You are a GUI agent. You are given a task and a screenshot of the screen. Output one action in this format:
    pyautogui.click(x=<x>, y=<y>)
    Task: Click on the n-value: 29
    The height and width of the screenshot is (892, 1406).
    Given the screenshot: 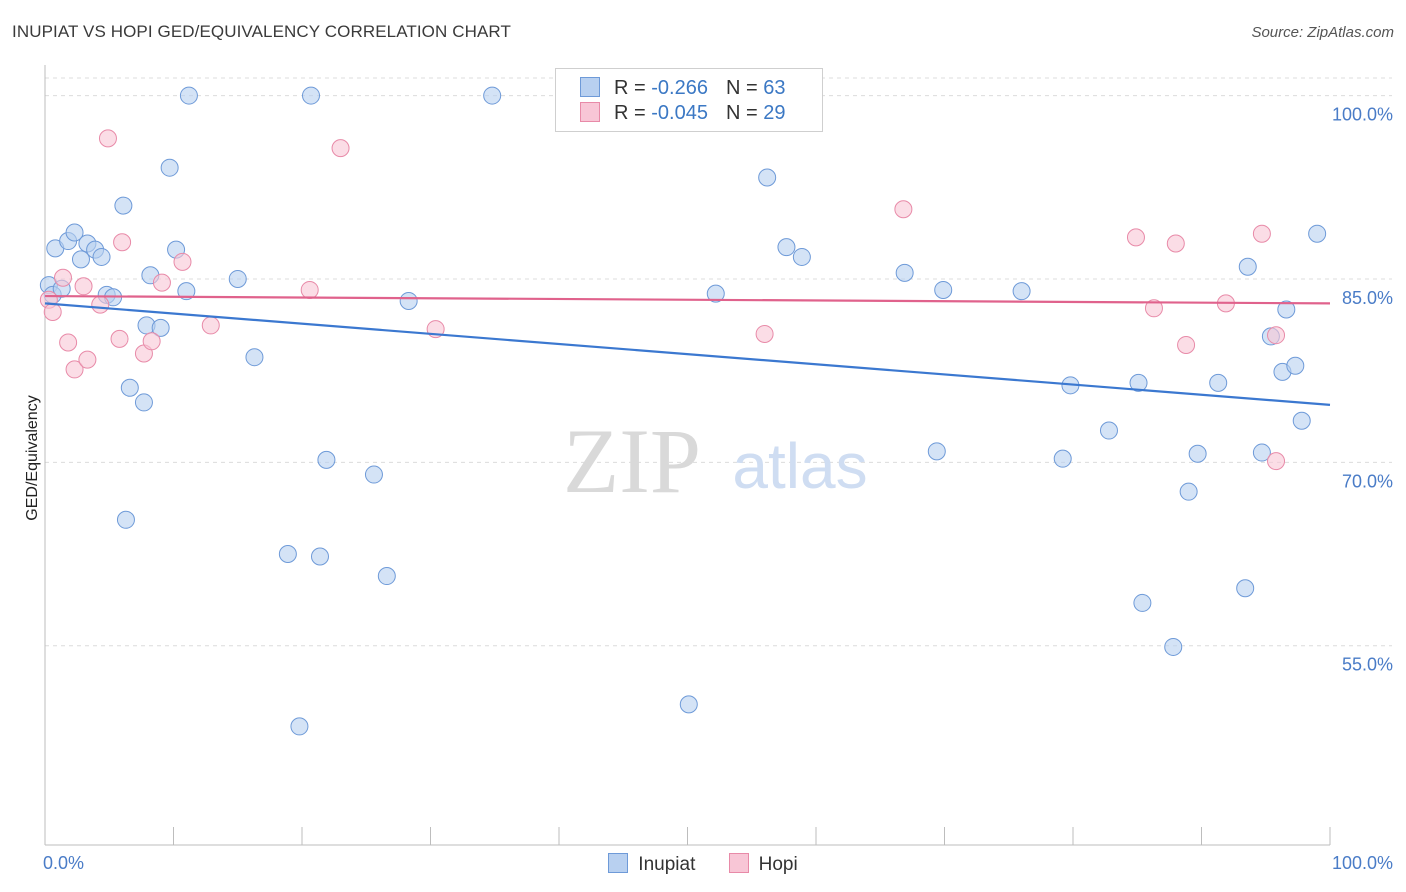 What is the action you would take?
    pyautogui.click(x=774, y=113)
    